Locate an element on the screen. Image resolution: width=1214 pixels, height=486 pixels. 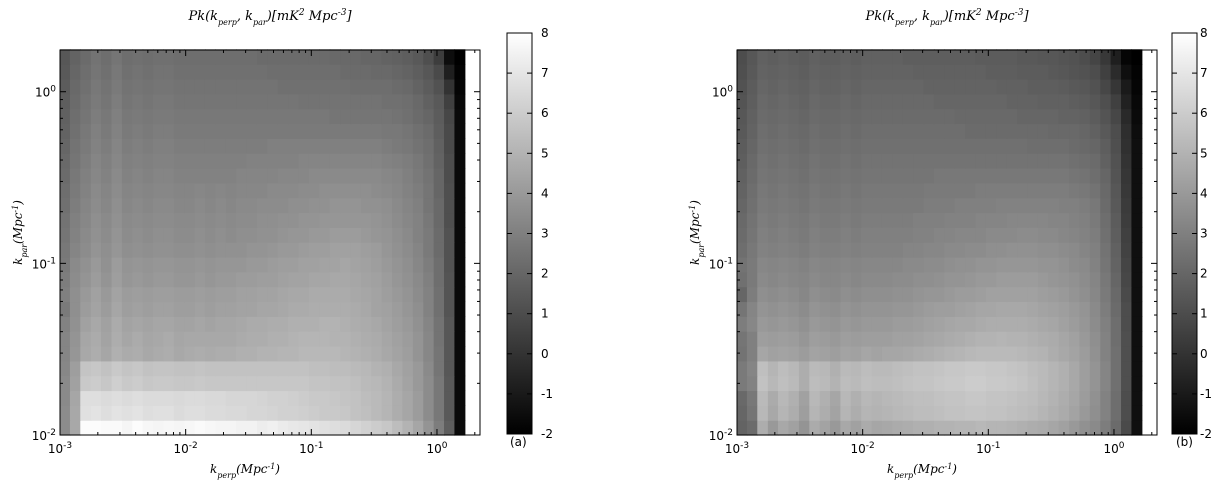
heatmap-cell-r1-c4 is located at coordinates (784, 413).